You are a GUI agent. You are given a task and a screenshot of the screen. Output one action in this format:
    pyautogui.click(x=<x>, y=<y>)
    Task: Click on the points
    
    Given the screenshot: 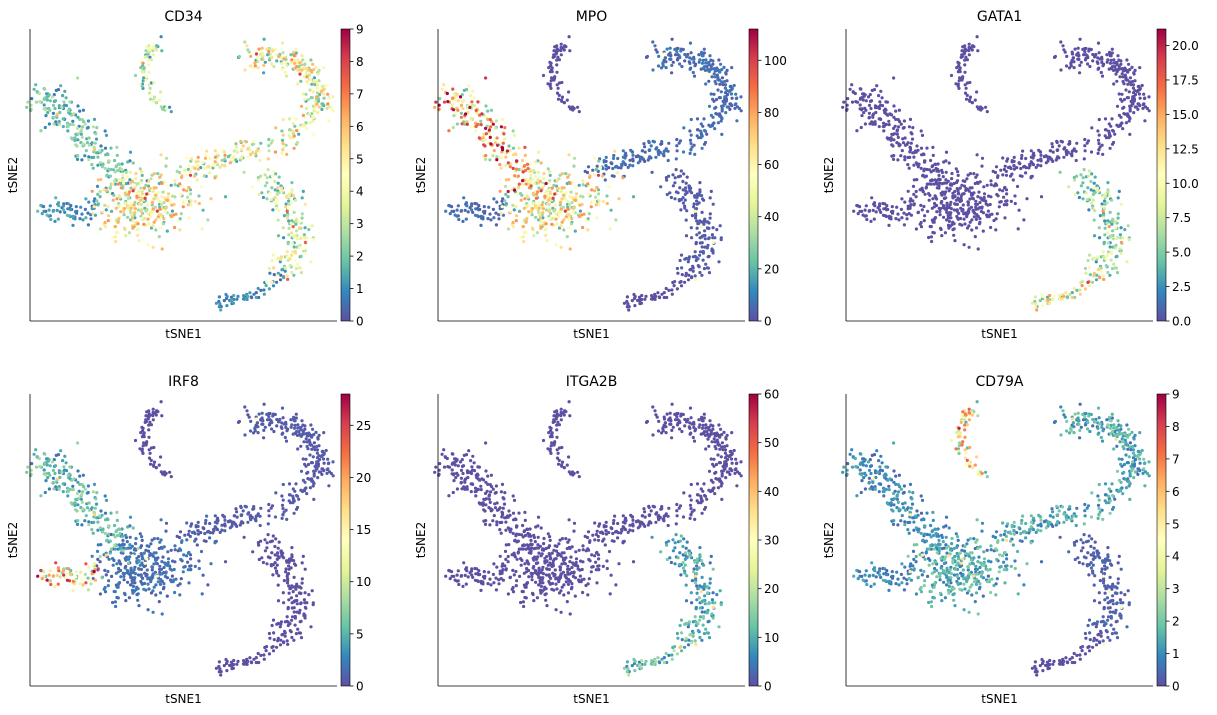 What is the action you would take?
    pyautogui.click(x=180, y=538)
    